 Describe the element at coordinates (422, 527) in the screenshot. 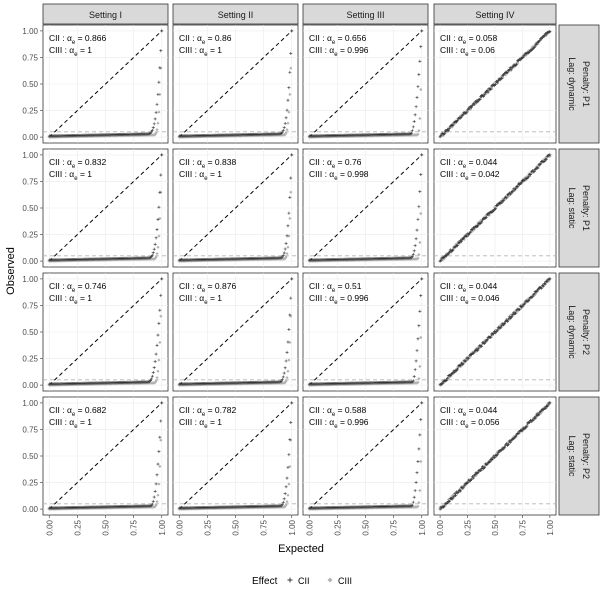

I see `x-tick-label: 1.00` at that location.